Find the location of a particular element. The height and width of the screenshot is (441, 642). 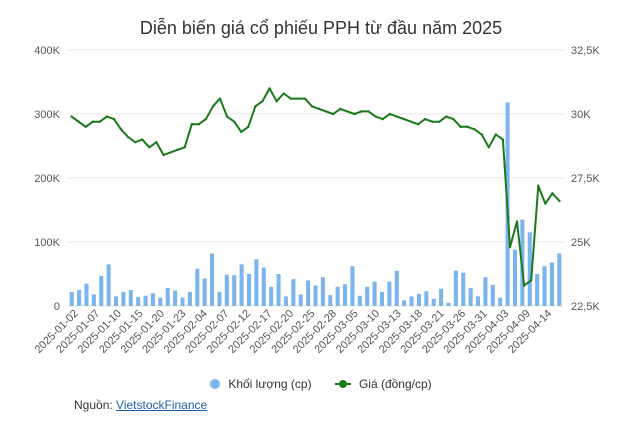

source-link: VietstockFinance is located at coordinates (162, 405).